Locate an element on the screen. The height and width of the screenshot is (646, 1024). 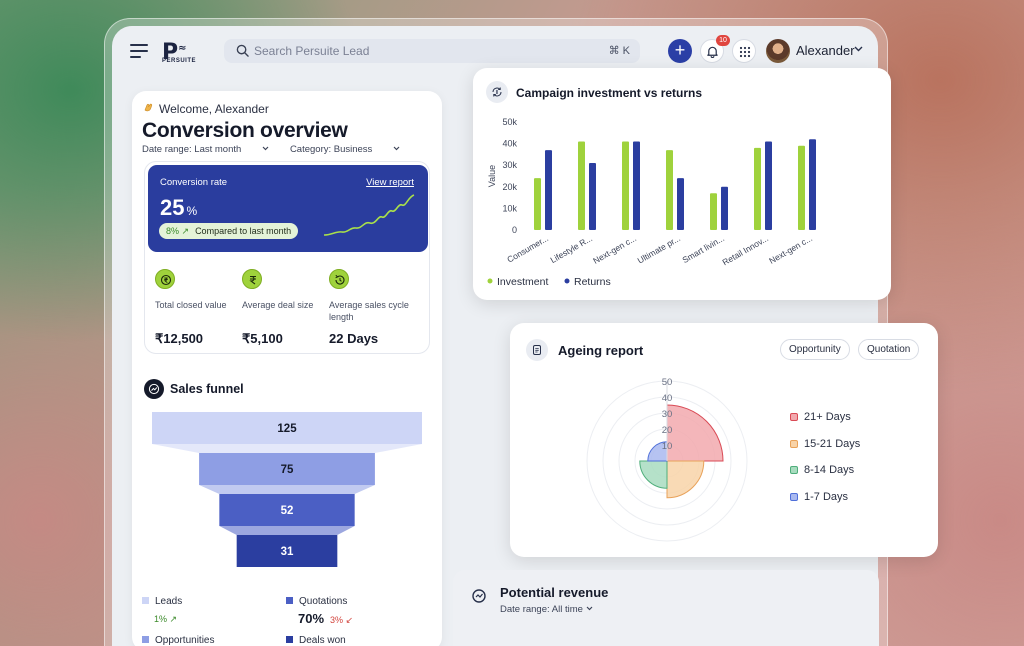
apps-grid-icon is located at coordinates (745, 52).